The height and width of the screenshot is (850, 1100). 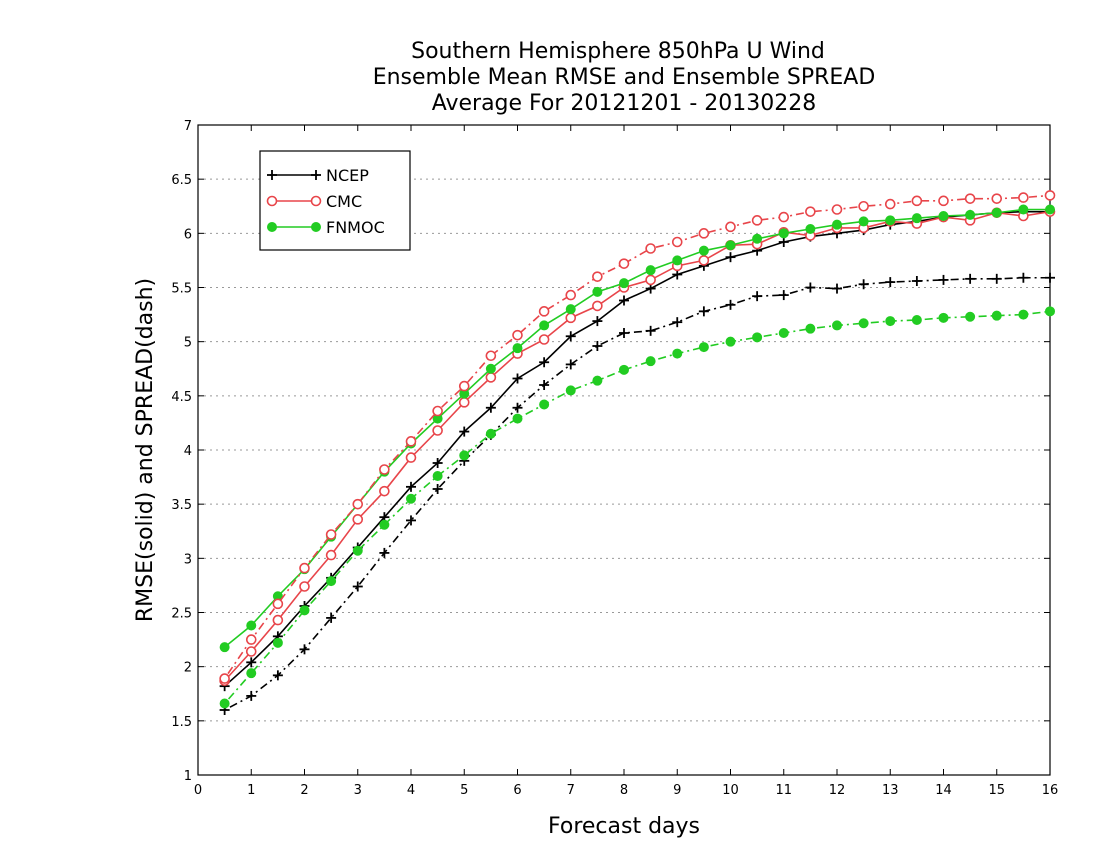 What do you see at coordinates (188, 126) in the screenshot?
I see `y-tick-label-12: 7` at bounding box center [188, 126].